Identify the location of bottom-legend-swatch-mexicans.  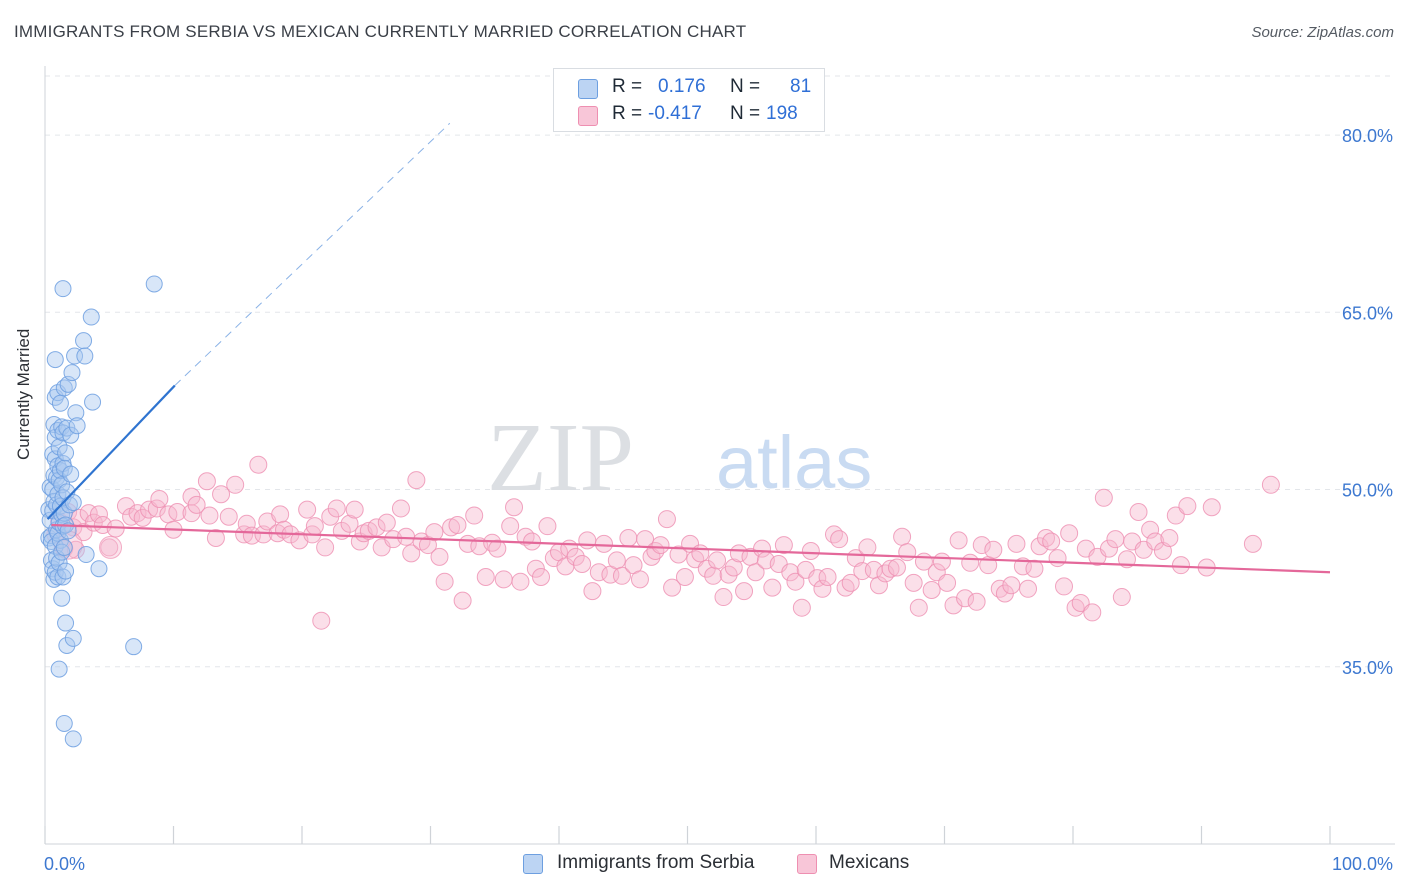
(807, 864).